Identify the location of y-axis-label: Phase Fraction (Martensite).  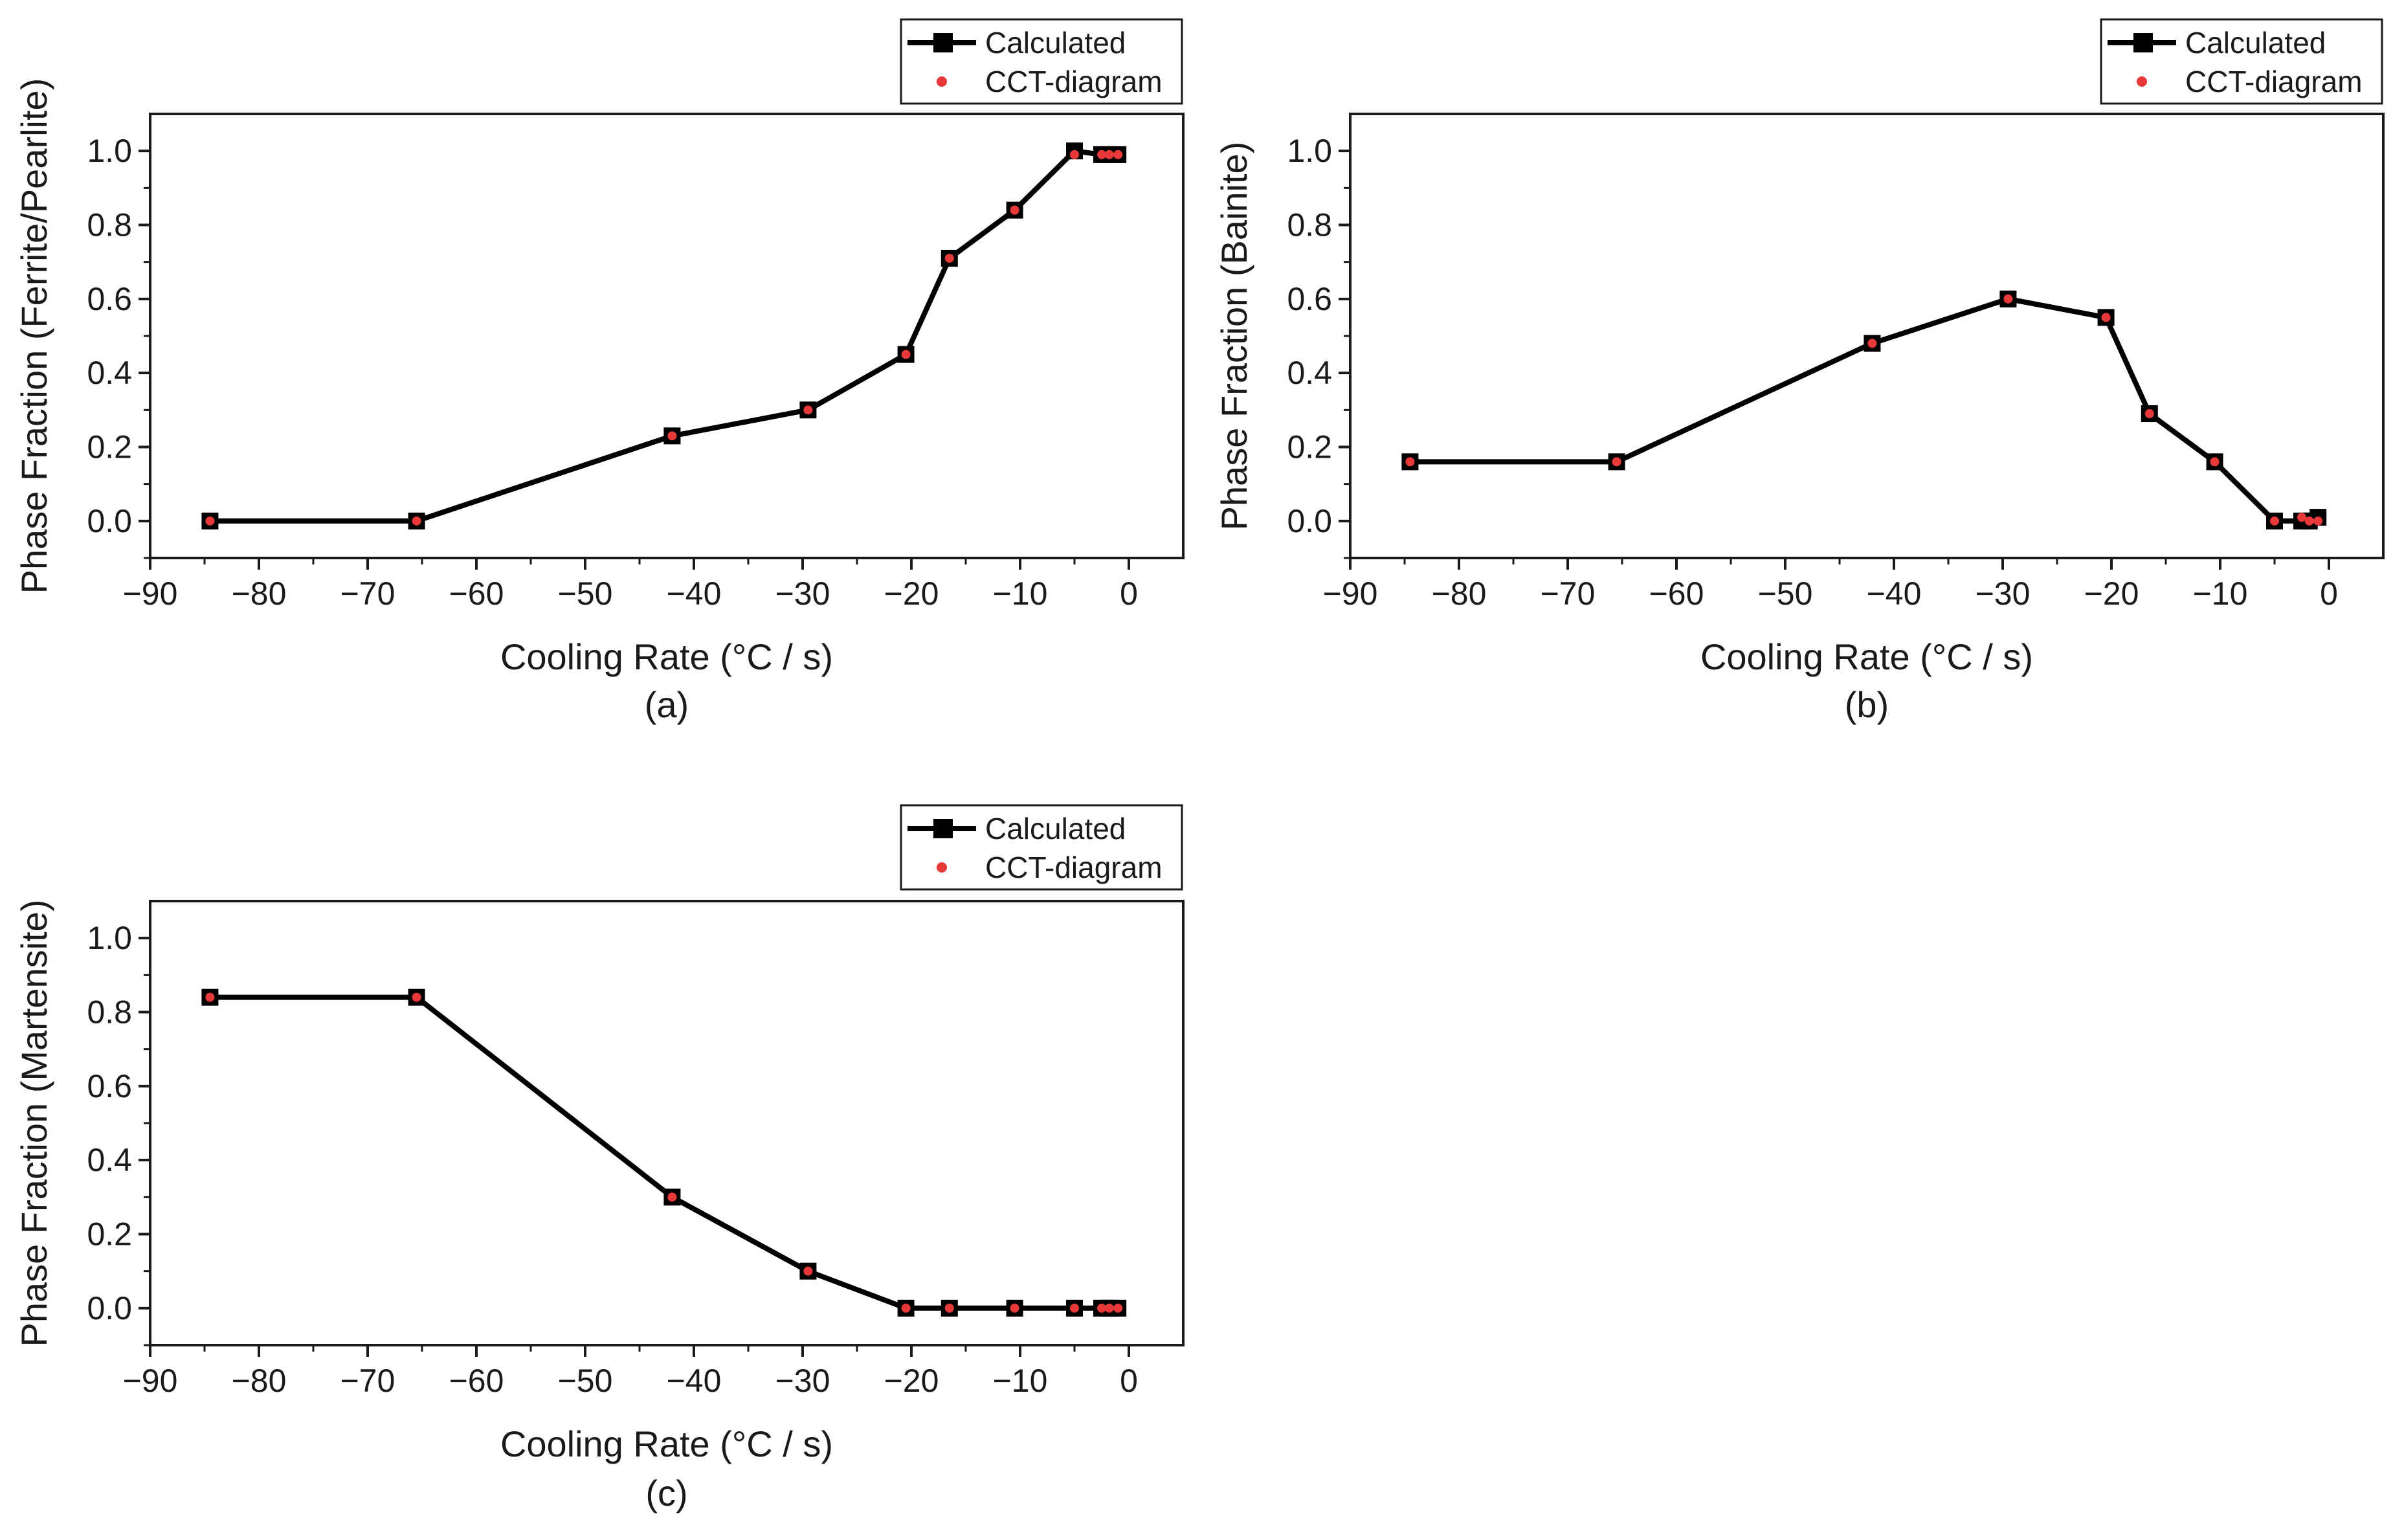
(34, 1123).